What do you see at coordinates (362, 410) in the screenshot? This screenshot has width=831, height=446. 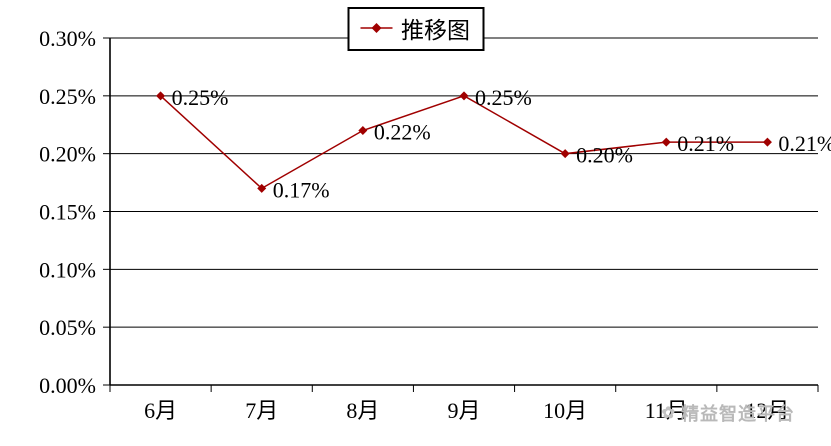 I see `x-axis-label: 8月` at bounding box center [362, 410].